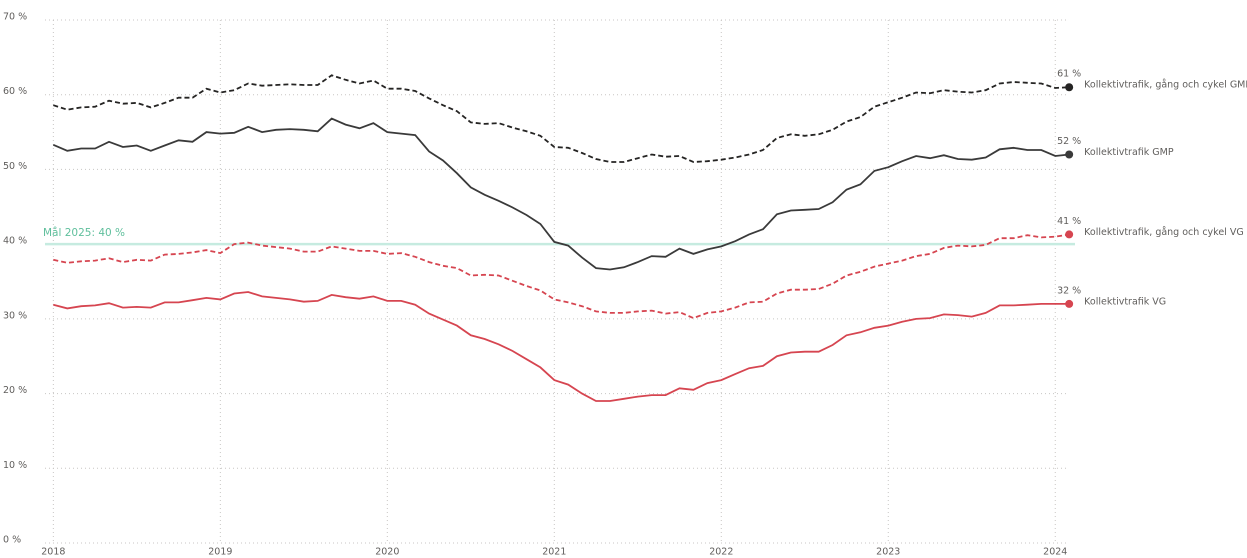  Describe the element at coordinates (15, 17) in the screenshot. I see `y-tick-label: 70 %` at that location.